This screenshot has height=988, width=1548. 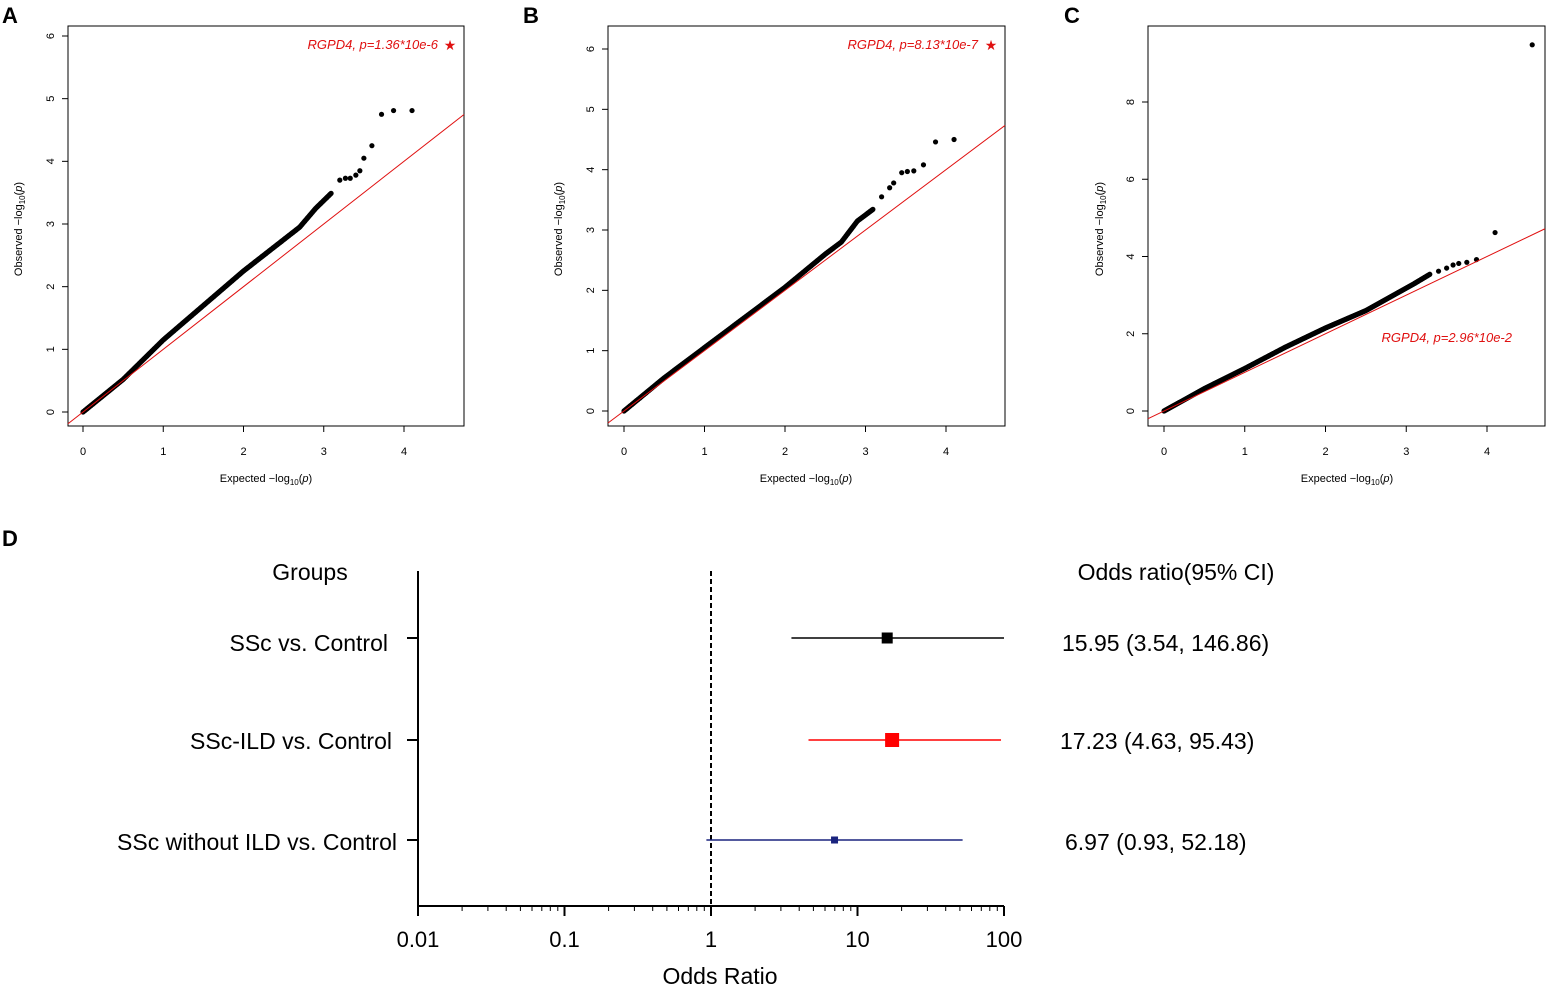 I want to click on x-axis-title-b: Expected −log10(p), so click(x=806, y=480).